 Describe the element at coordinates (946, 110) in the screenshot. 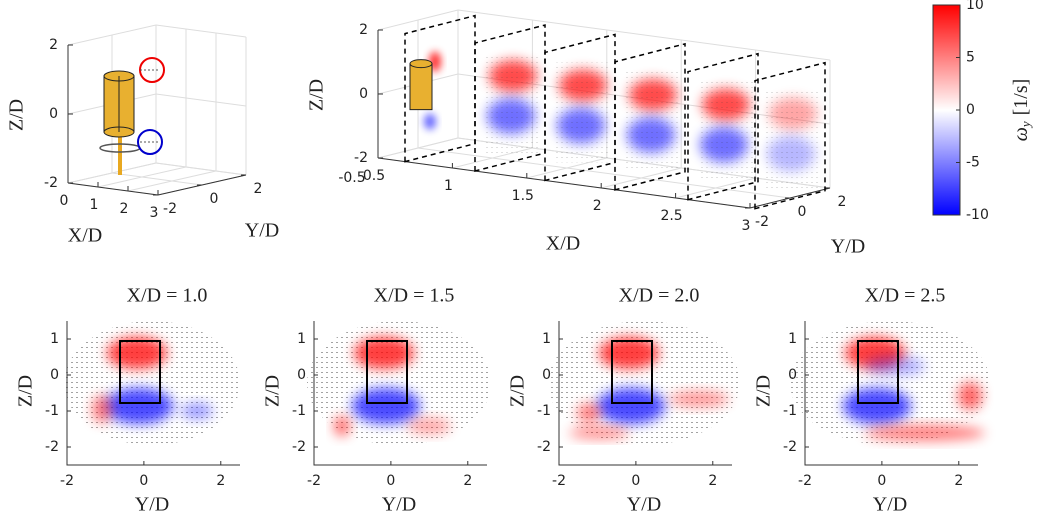

I see `colorbar` at that location.